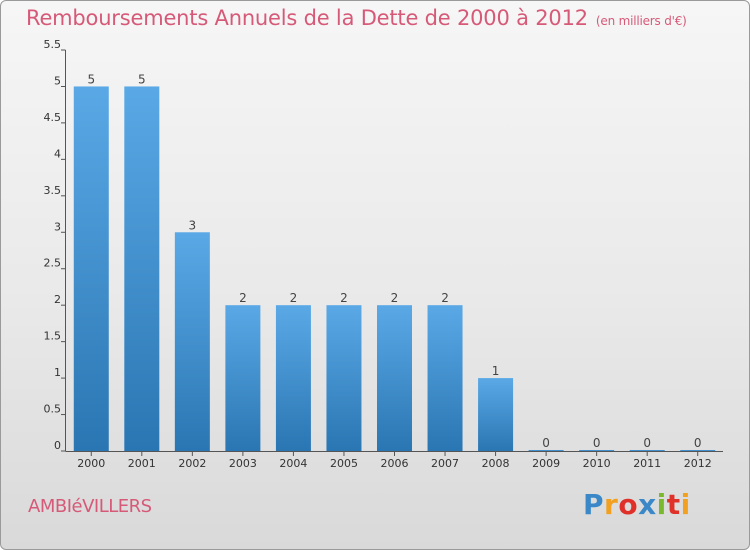  Describe the element at coordinates (395, 463) in the screenshot. I see `x-tick-label: 2006` at that location.